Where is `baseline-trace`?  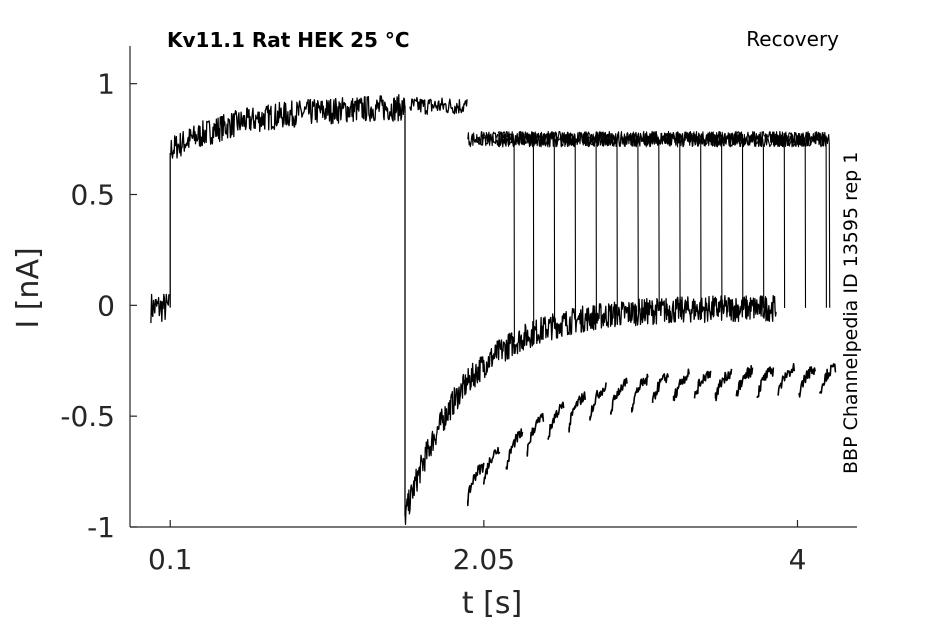 baseline-trace is located at coordinates (160, 308).